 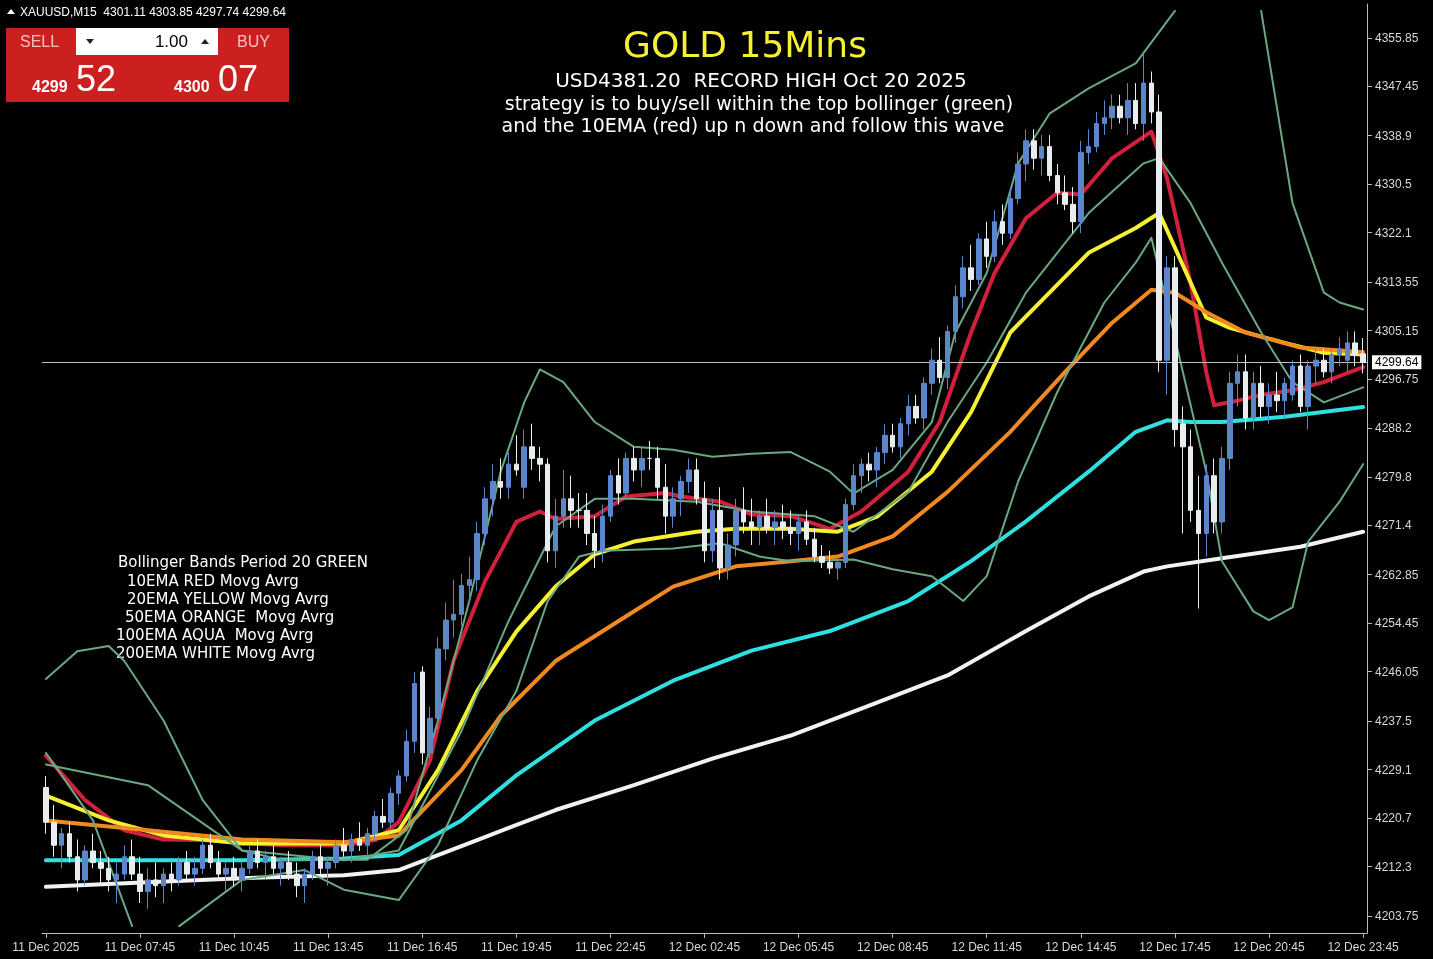 What do you see at coordinates (228, 599) in the screenshot?
I see `annotation: 20EMA YELLOW Movg Avrg` at bounding box center [228, 599].